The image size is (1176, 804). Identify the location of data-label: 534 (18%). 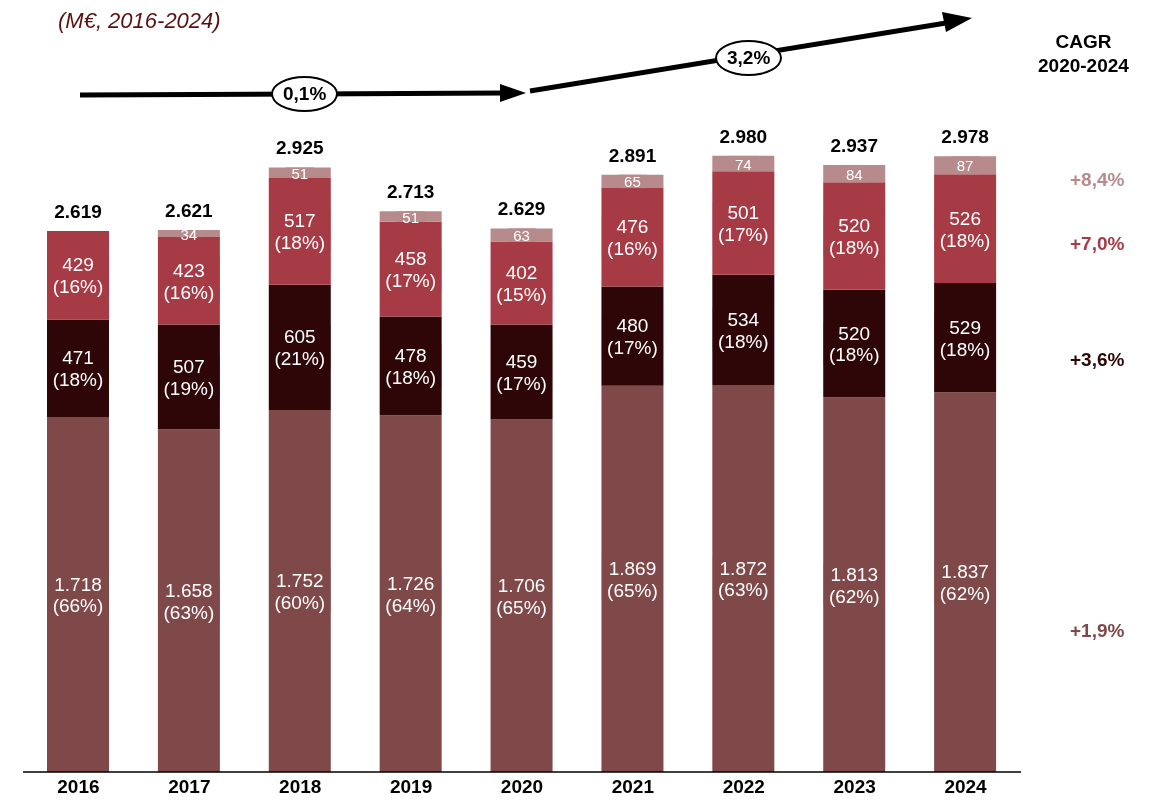
(743, 330).